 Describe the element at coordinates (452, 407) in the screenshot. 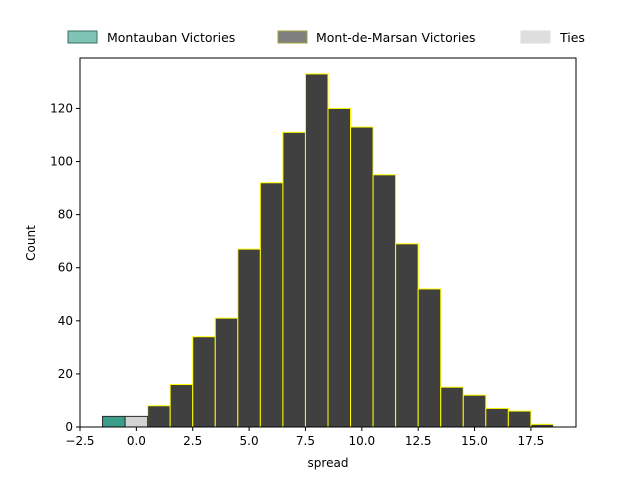

I see `bar-series1-bin13` at that location.